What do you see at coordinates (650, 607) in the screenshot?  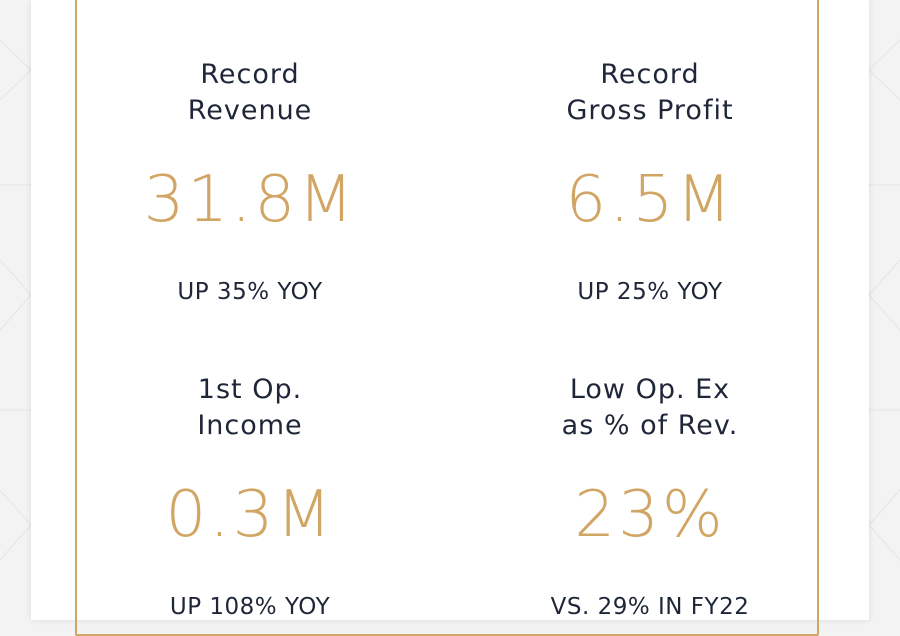 I see `metric-note: VS. 29% IN FY22` at bounding box center [650, 607].